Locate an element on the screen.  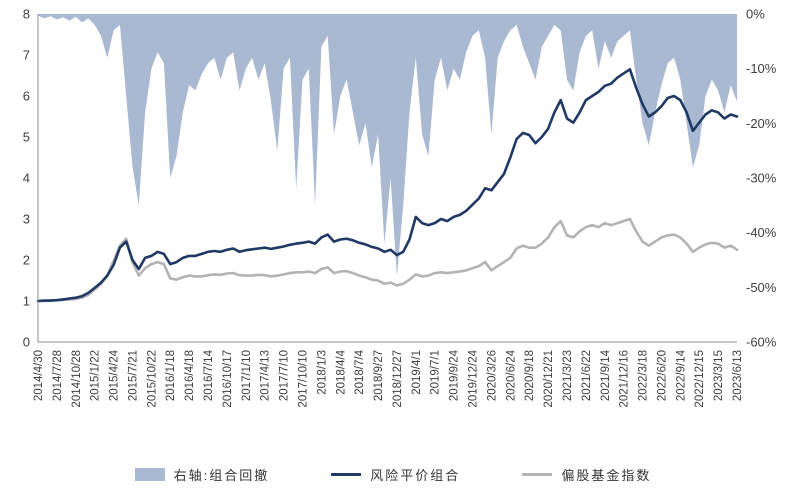
legend-swatch-risk-parity-line is located at coordinates (346, 474).